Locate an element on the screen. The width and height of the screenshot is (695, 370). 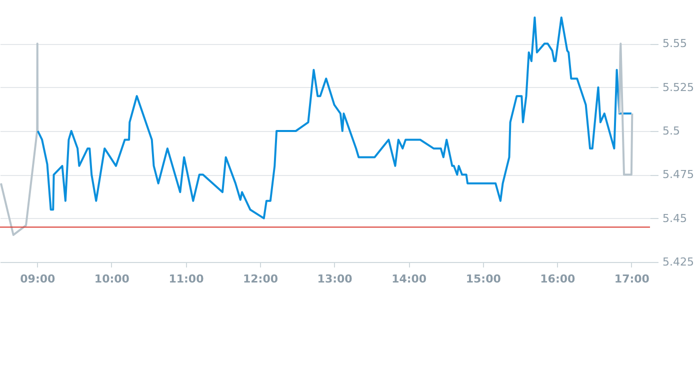
x-tick-label: 09:00 is located at coordinates (38, 279).